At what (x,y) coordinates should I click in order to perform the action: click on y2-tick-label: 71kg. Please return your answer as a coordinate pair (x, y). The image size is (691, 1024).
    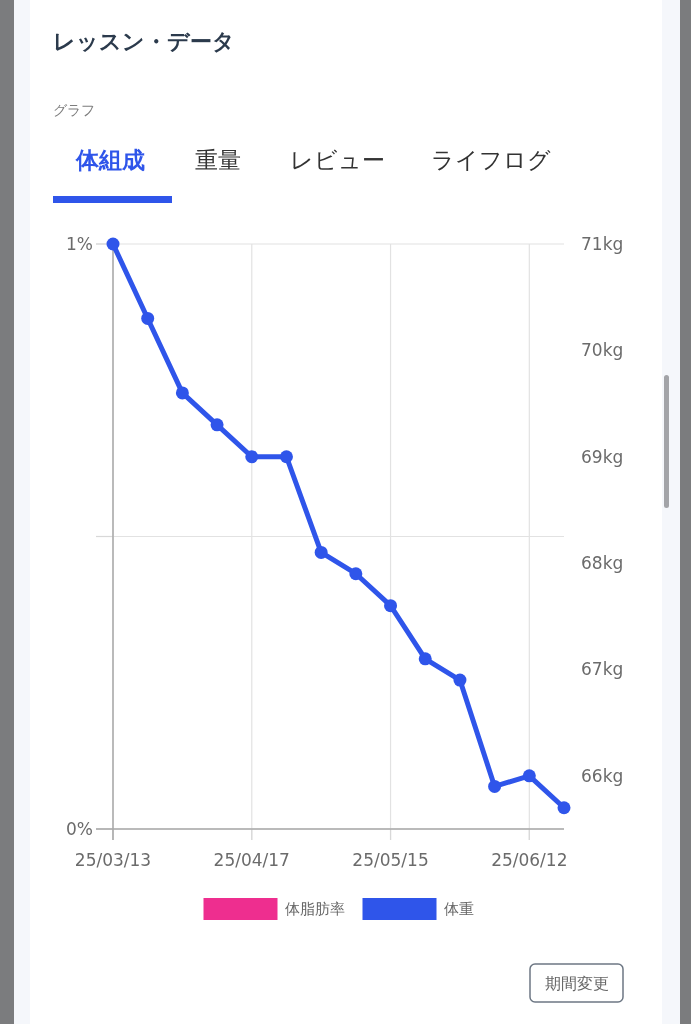
    Looking at the image, I should click on (602, 243).